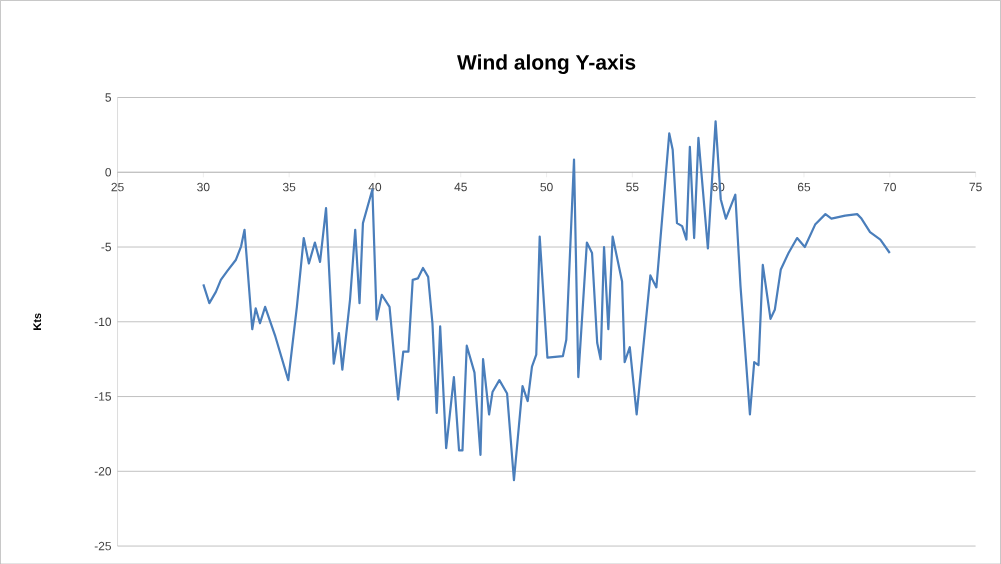  Describe the element at coordinates (103, 396) in the screenshot. I see `y-tick-label: -15` at that location.